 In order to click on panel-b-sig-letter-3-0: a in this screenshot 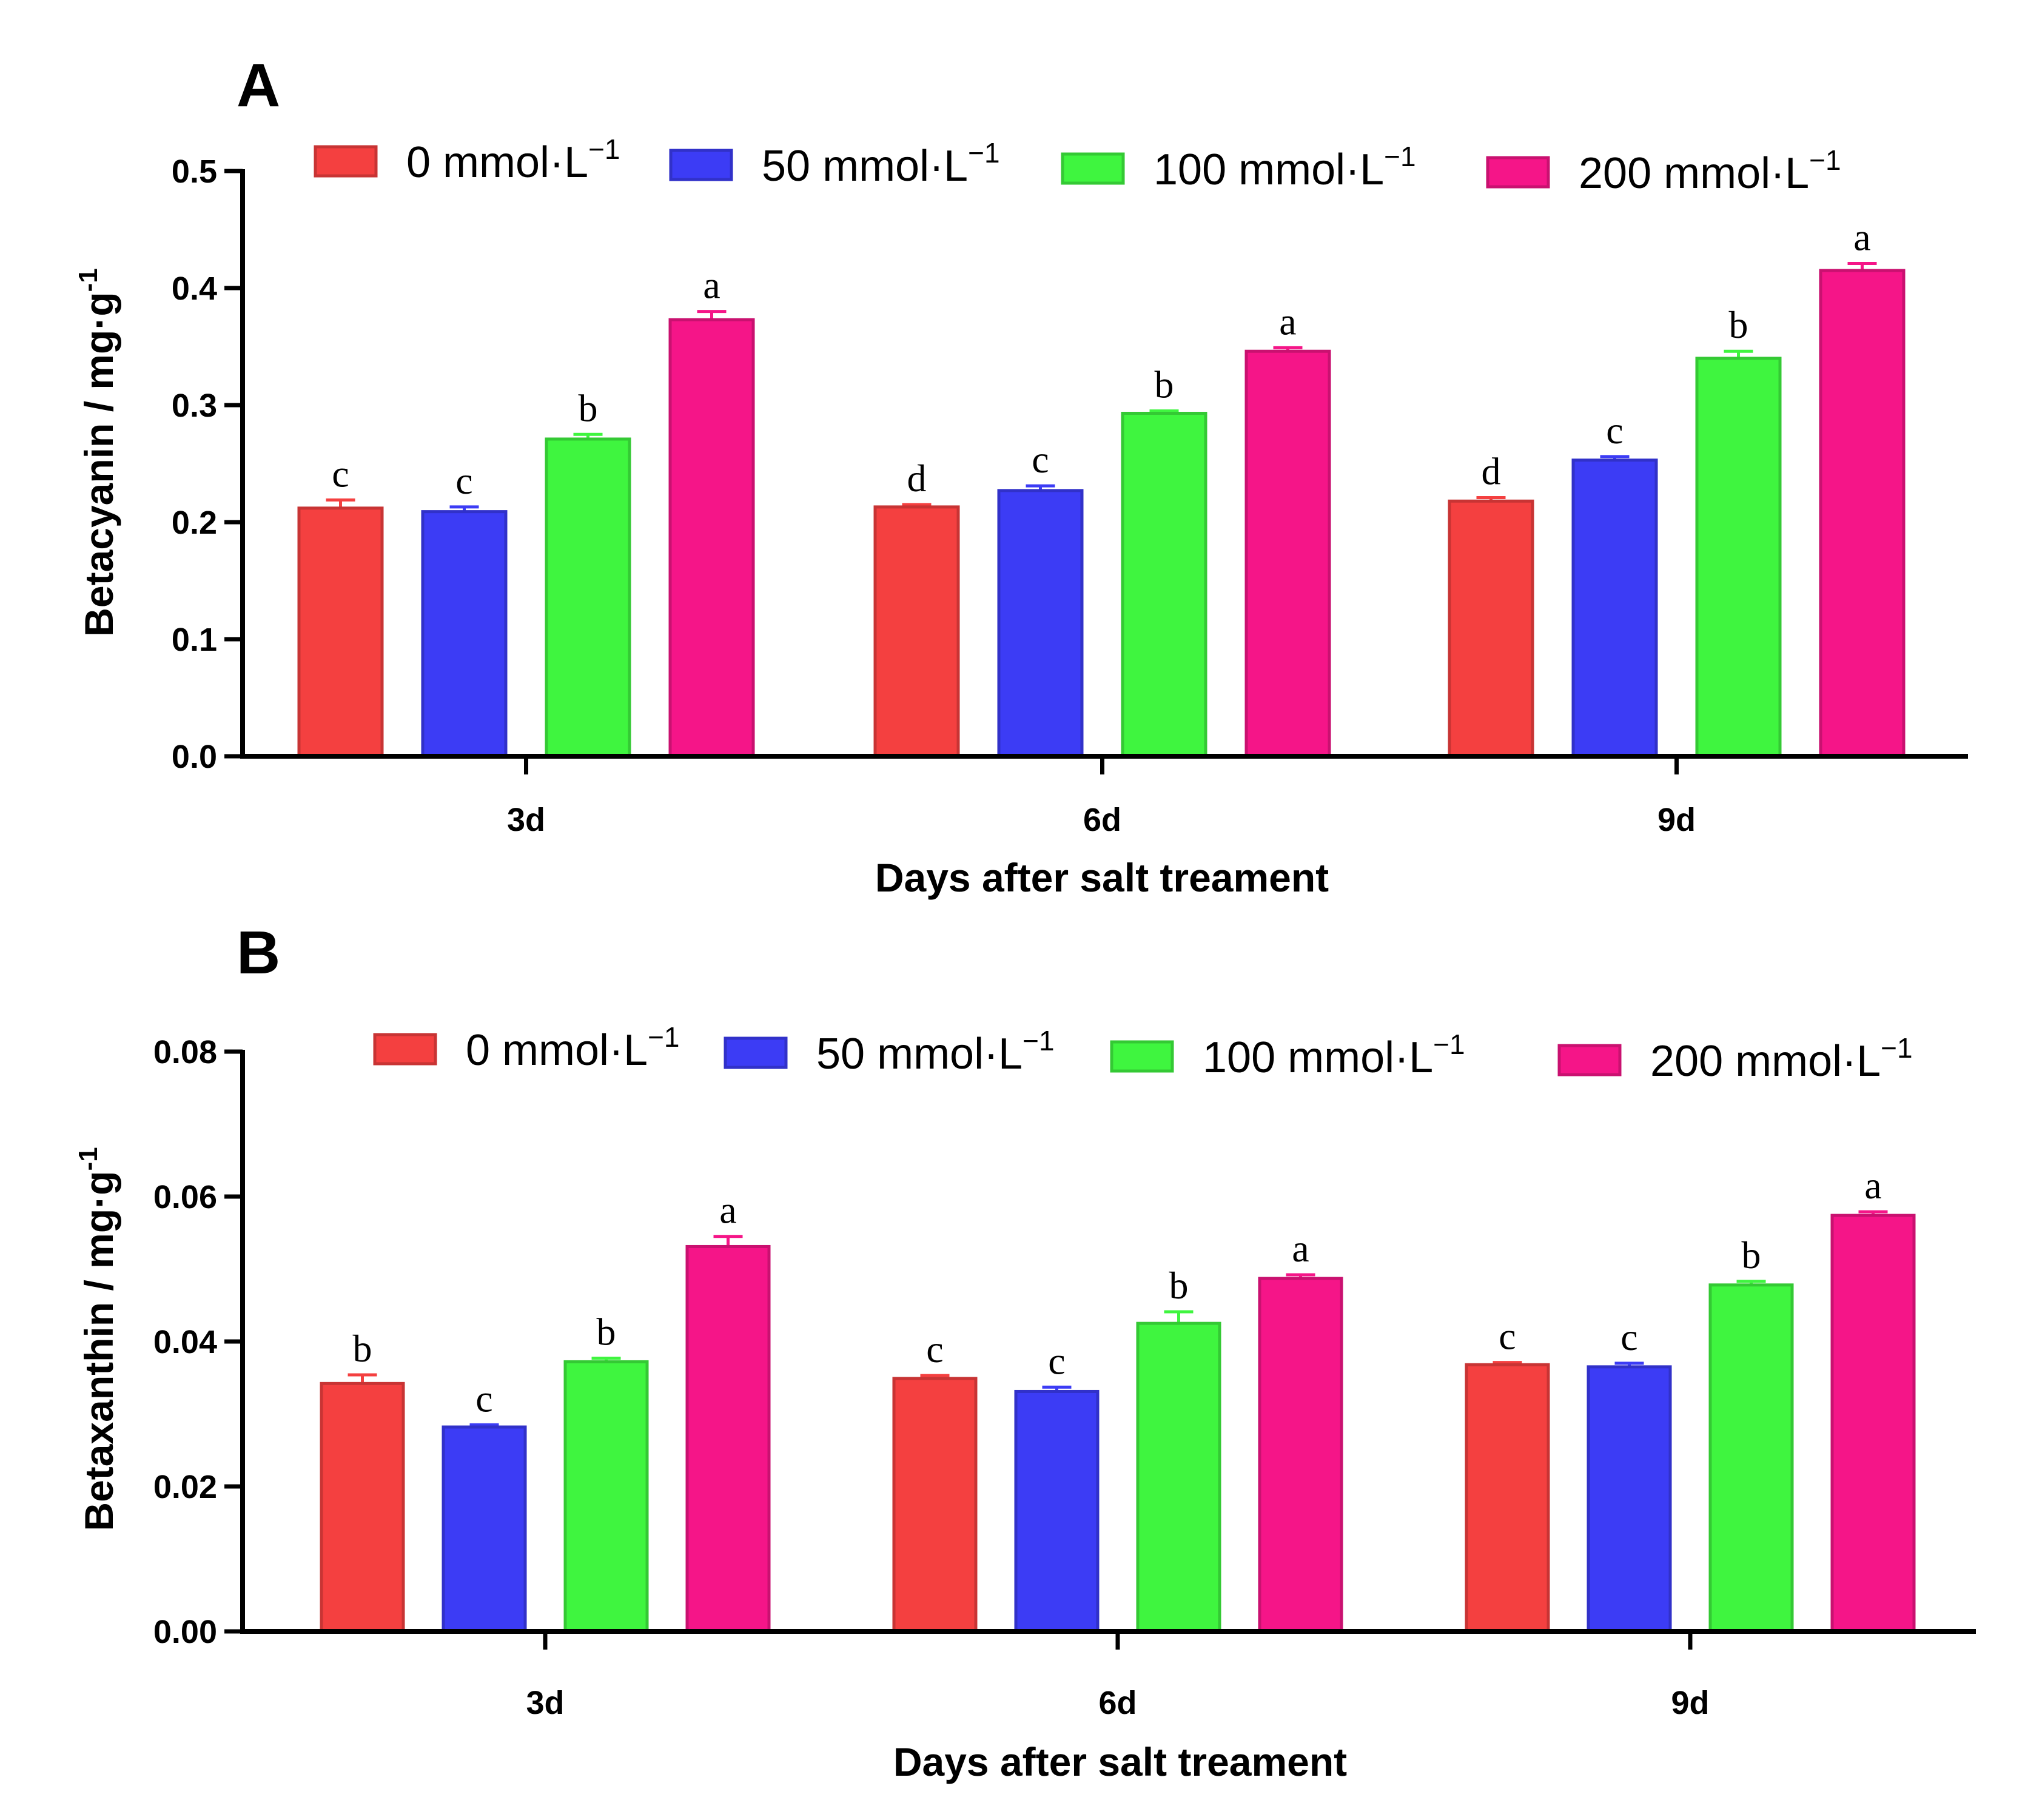, I will do `click(727, 1210)`.